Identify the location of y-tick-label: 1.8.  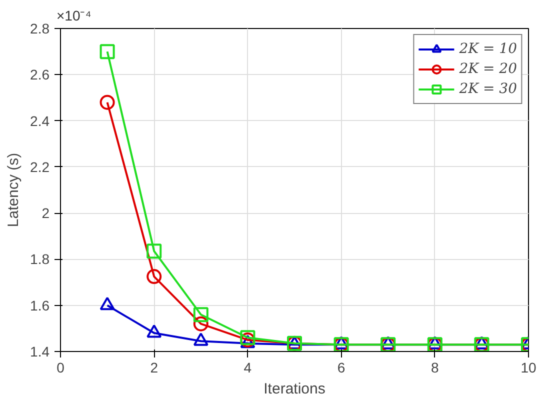
(40, 259).